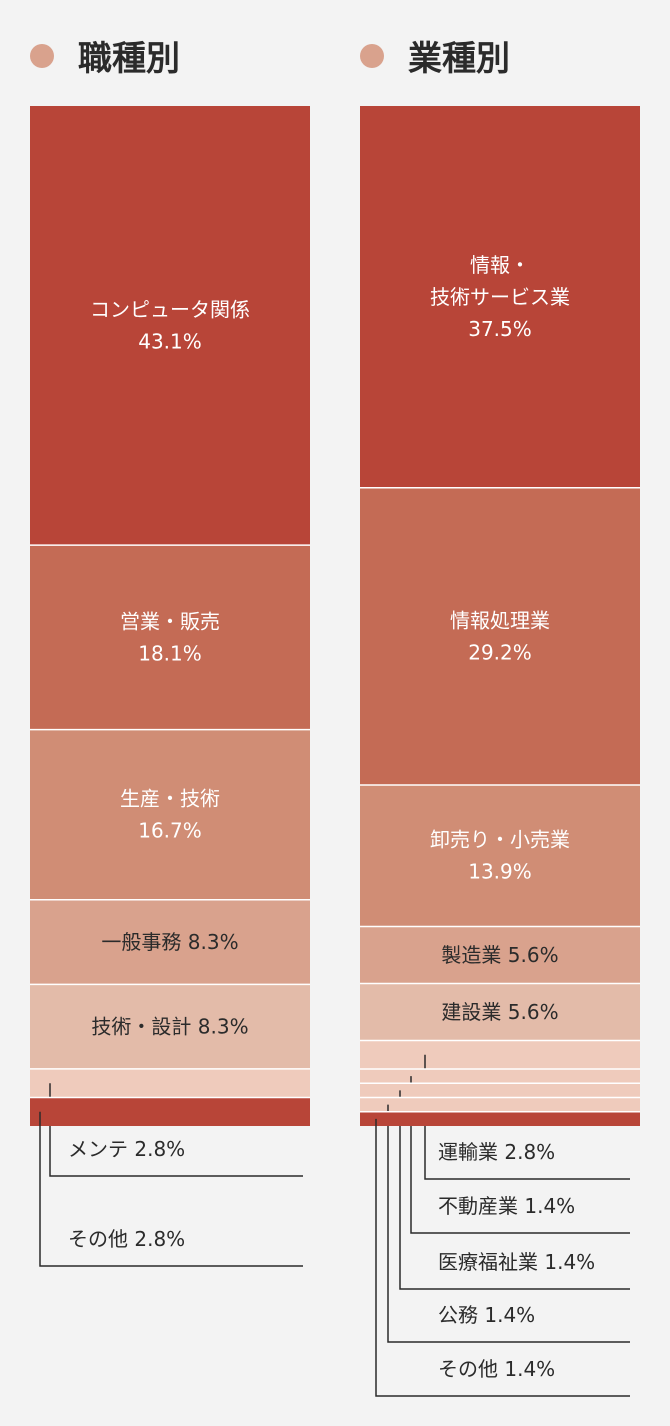 Image resolution: width=670 pixels, height=1426 pixels. Describe the element at coordinates (170, 653) in the screenshot. I see `segment-value-label: 18.1%` at that location.